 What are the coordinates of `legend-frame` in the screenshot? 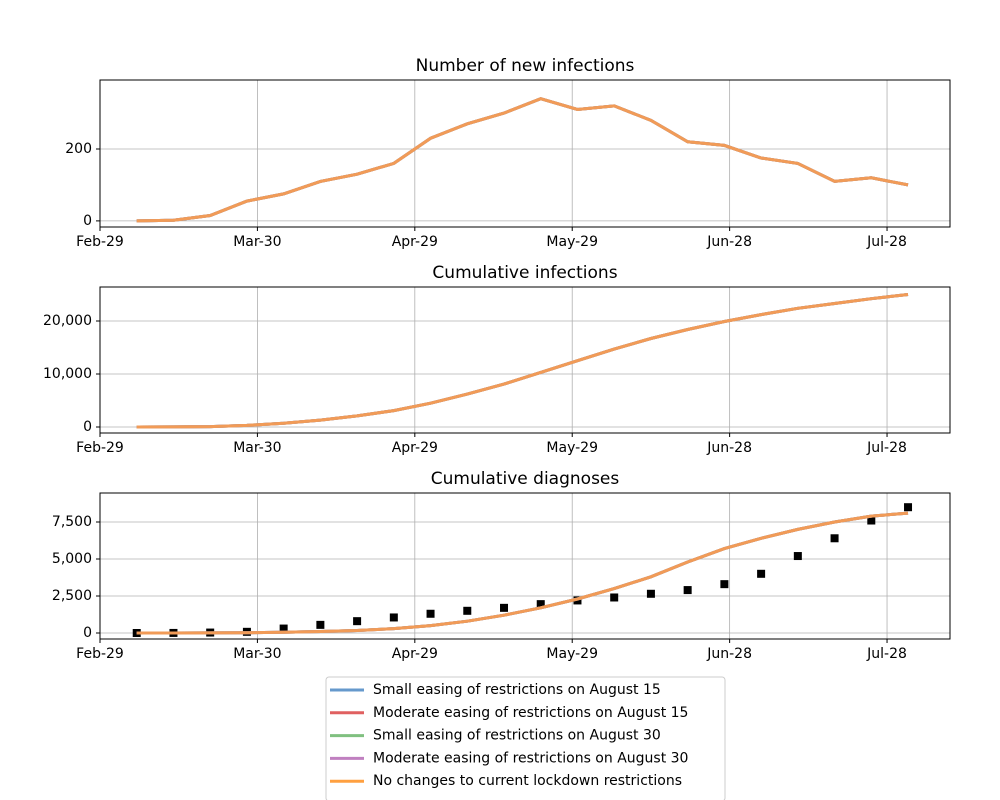 It's located at (525, 738).